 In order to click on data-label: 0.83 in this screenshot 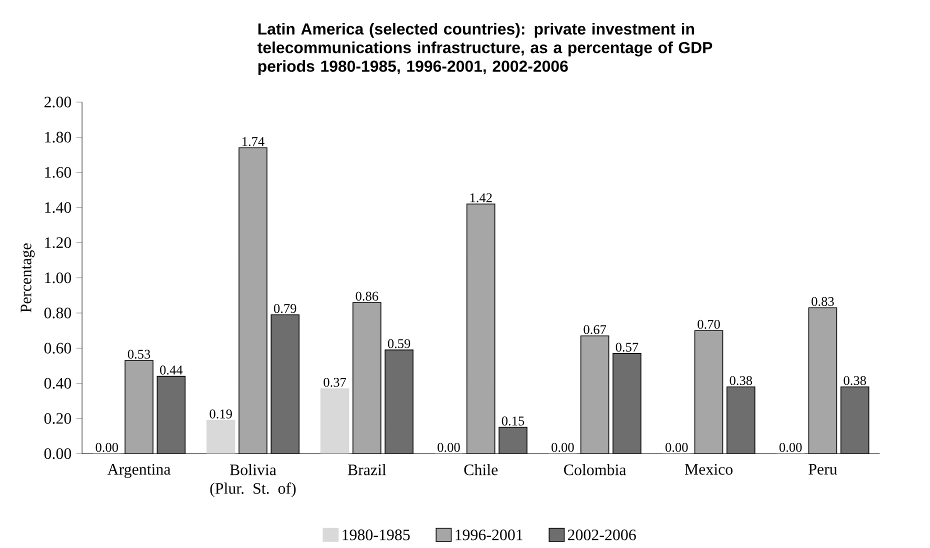, I will do `click(823, 301)`.